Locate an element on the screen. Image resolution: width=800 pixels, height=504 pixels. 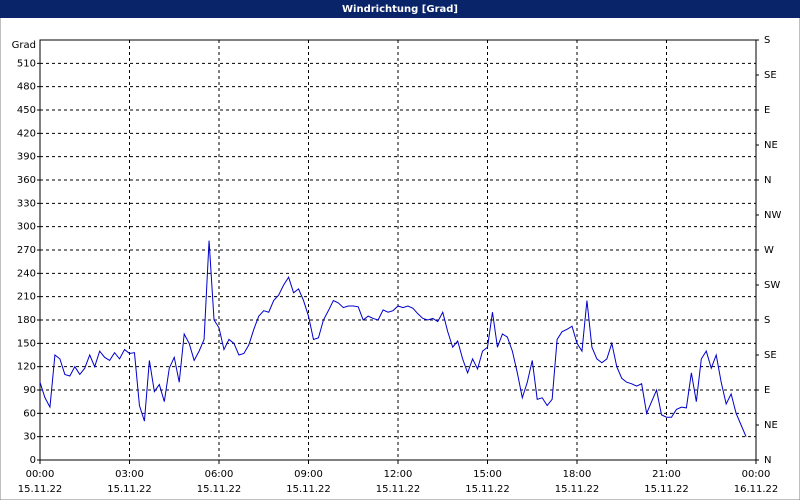
x-tick-date: 16.11.22 is located at coordinates (756, 489).